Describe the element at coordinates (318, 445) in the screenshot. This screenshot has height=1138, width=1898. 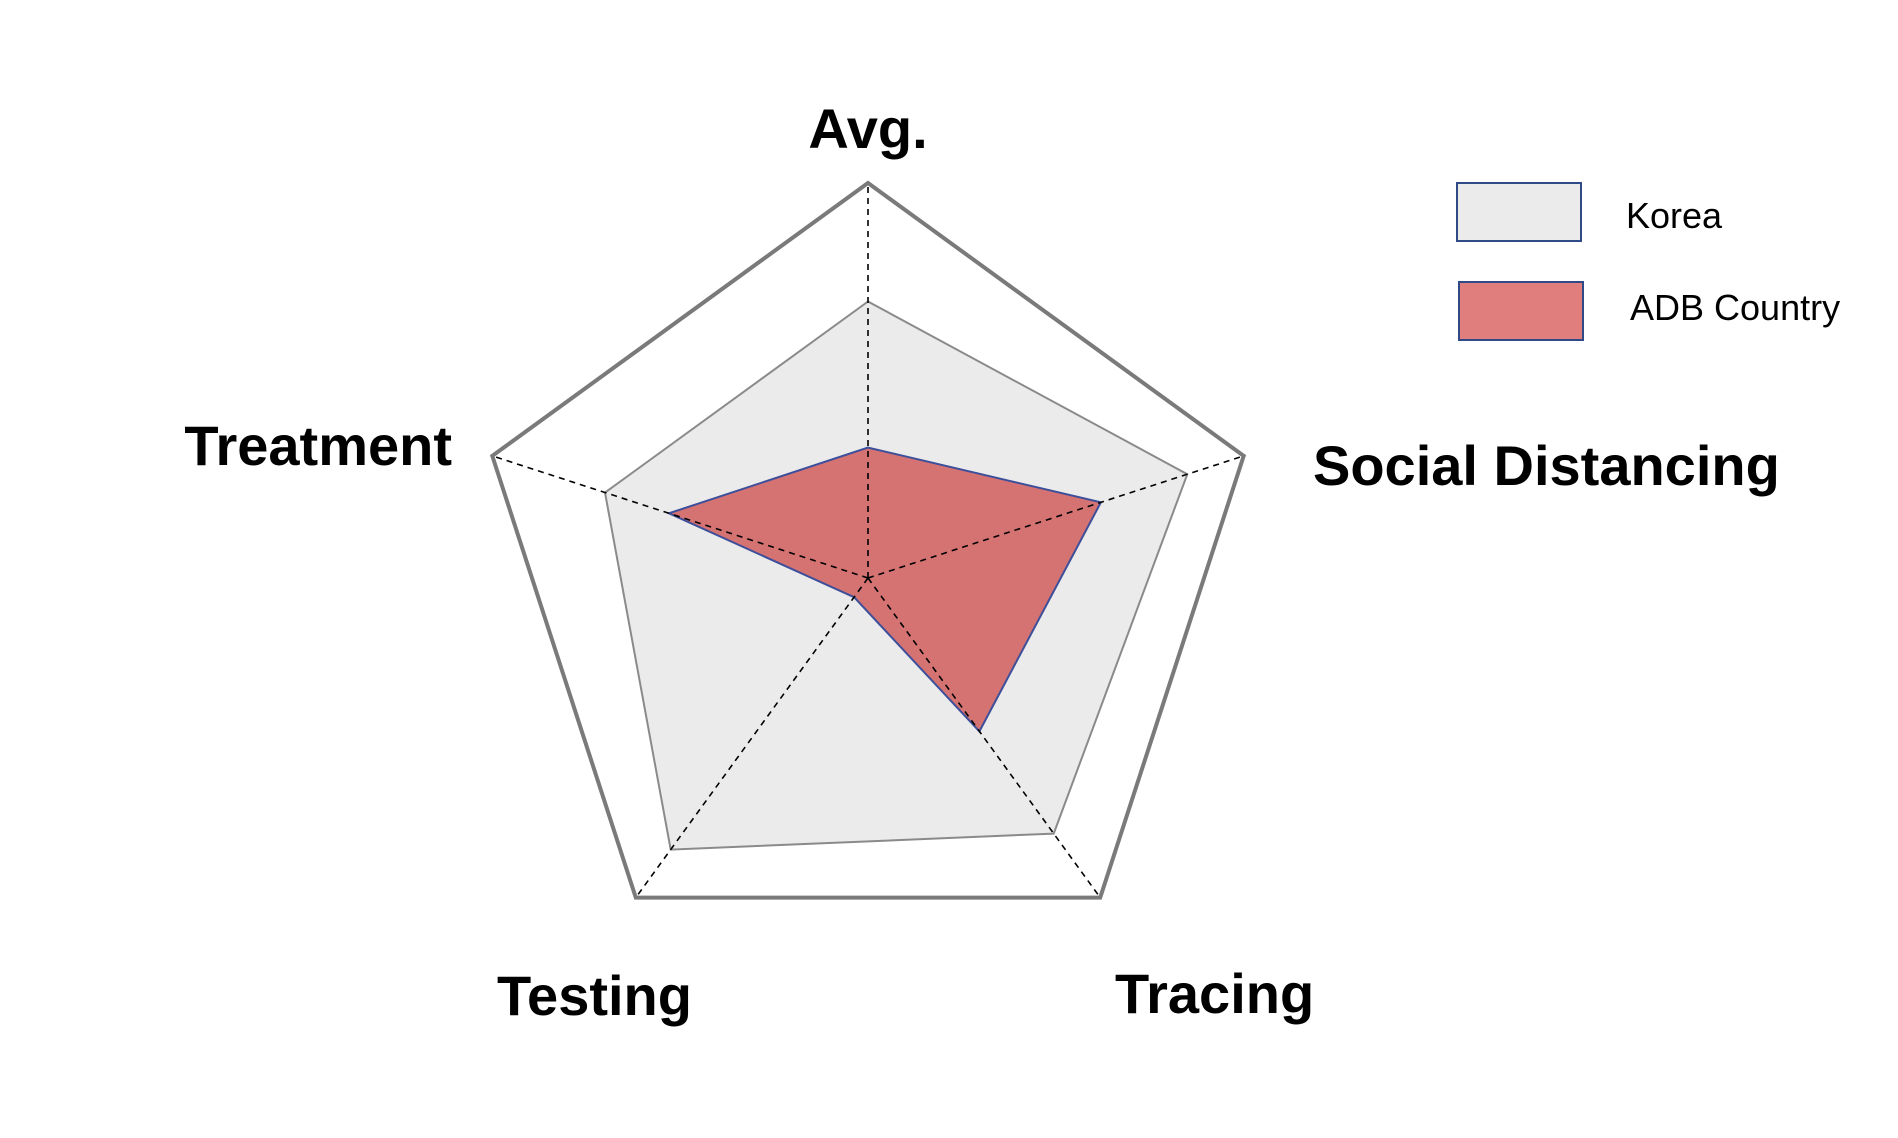
I see `axis-label-treatment: Treatment` at that location.